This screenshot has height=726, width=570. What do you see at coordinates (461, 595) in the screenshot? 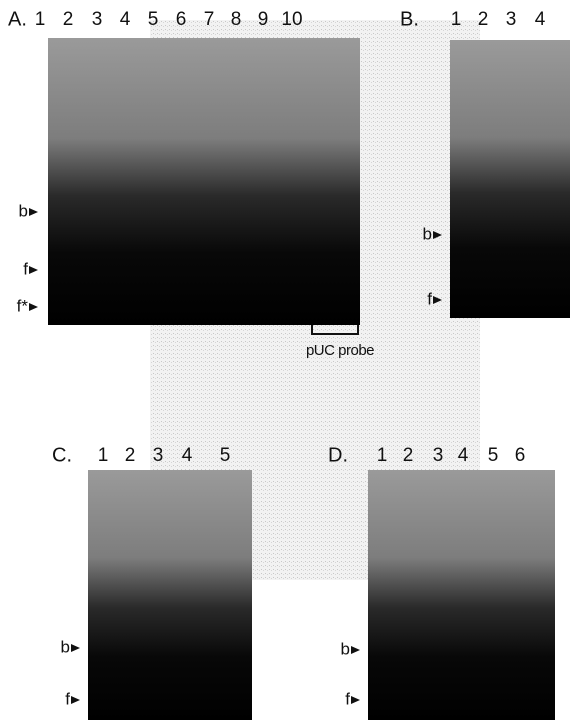
I see `gel-d` at bounding box center [461, 595].